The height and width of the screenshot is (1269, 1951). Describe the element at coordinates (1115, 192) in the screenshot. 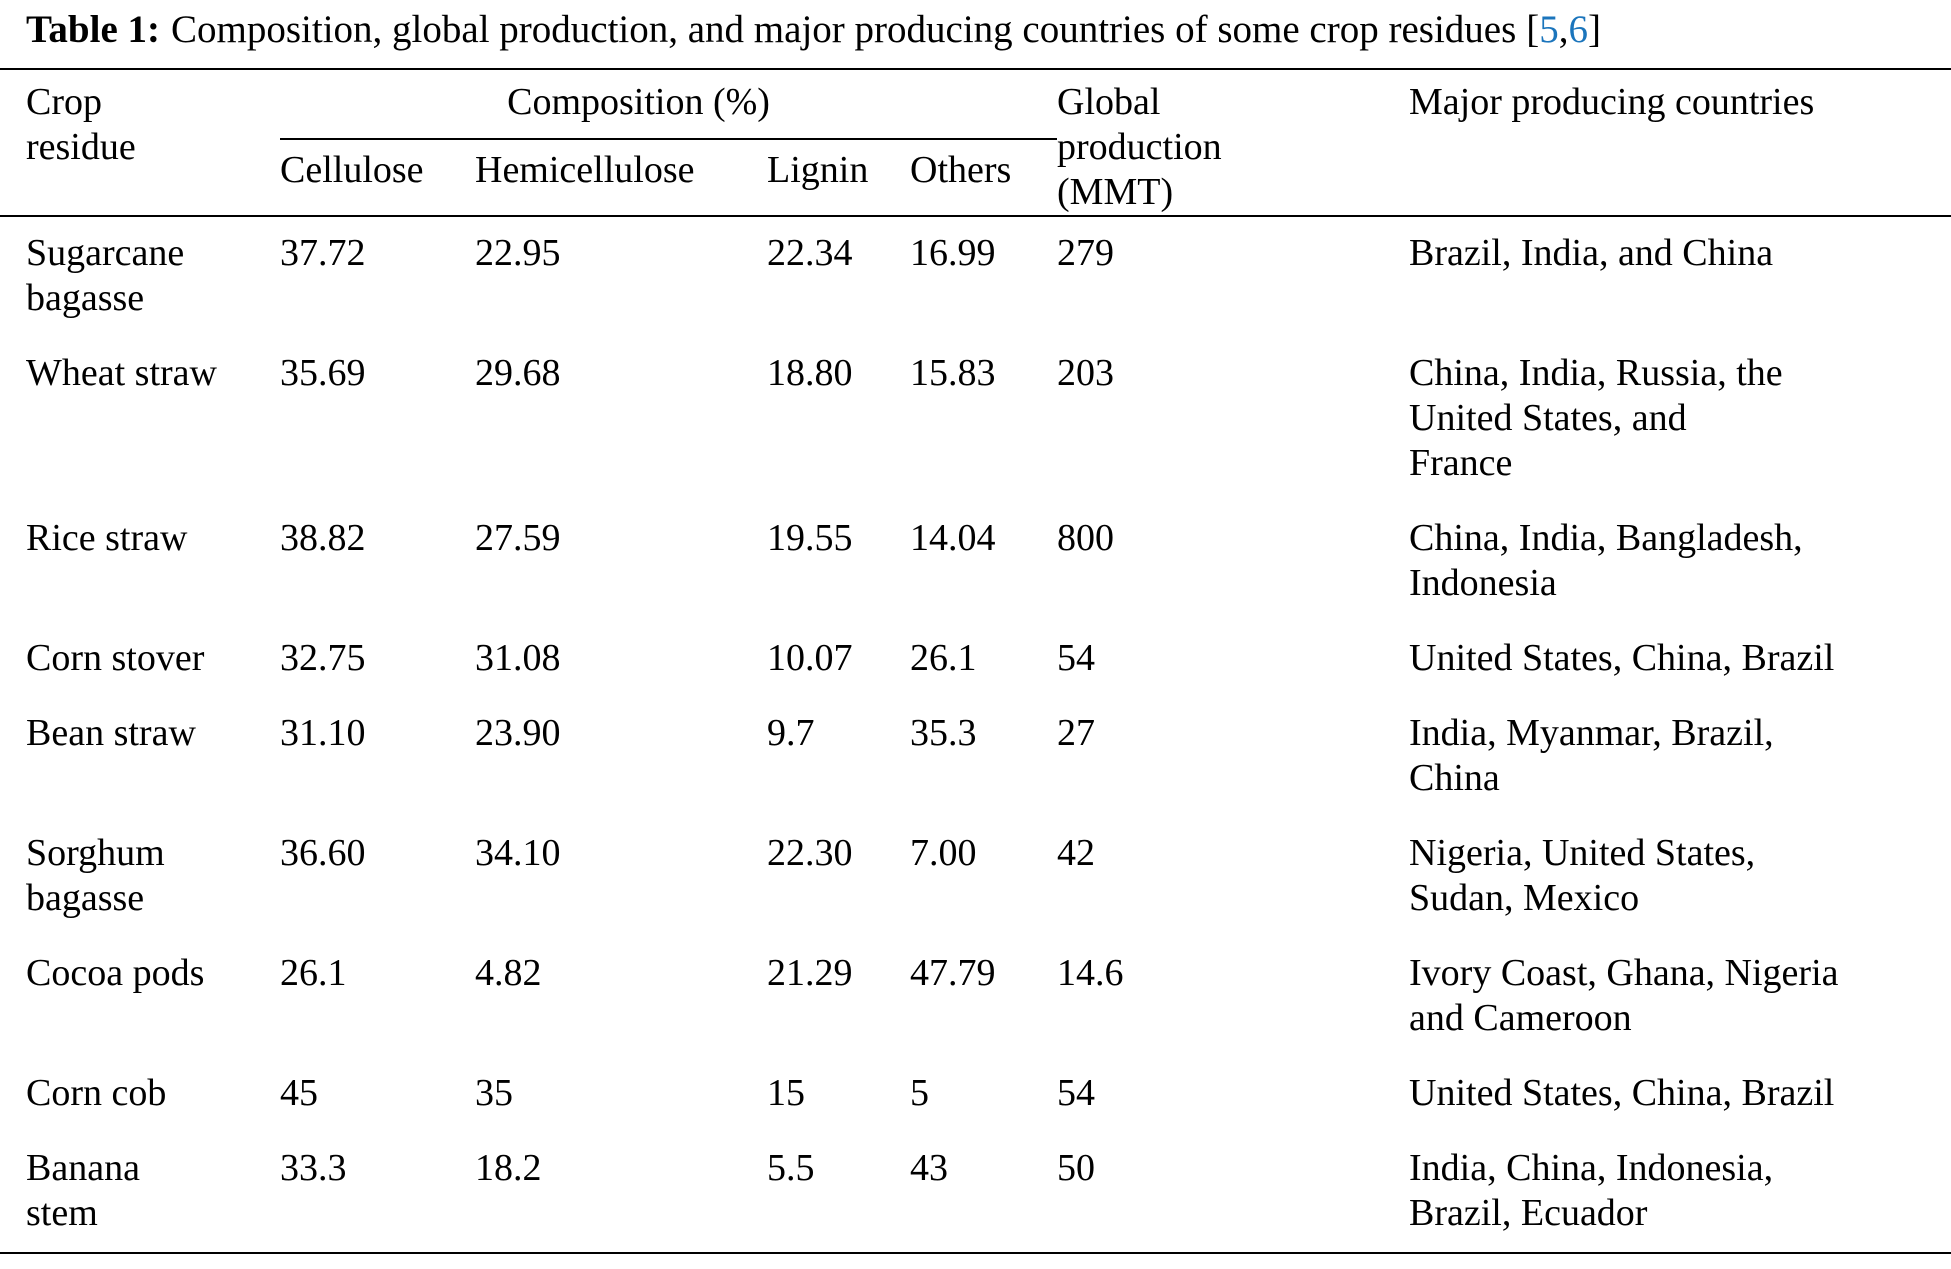

I see `text-line: (MMT)` at that location.